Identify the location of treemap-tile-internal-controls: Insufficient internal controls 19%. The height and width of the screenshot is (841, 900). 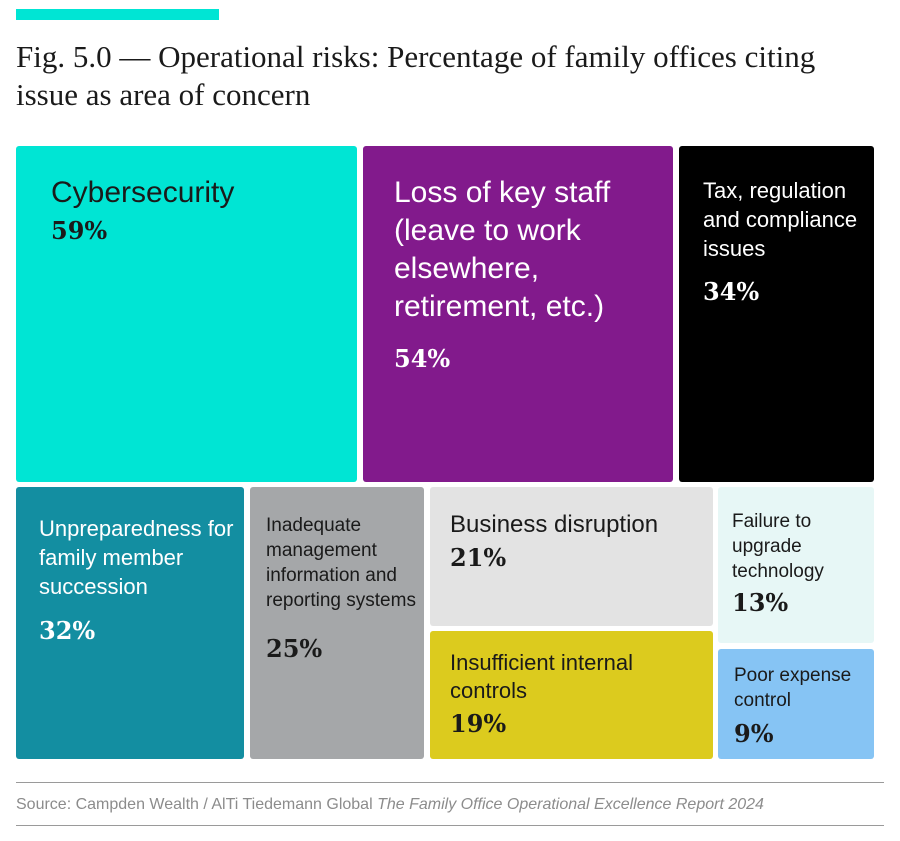
(571, 695).